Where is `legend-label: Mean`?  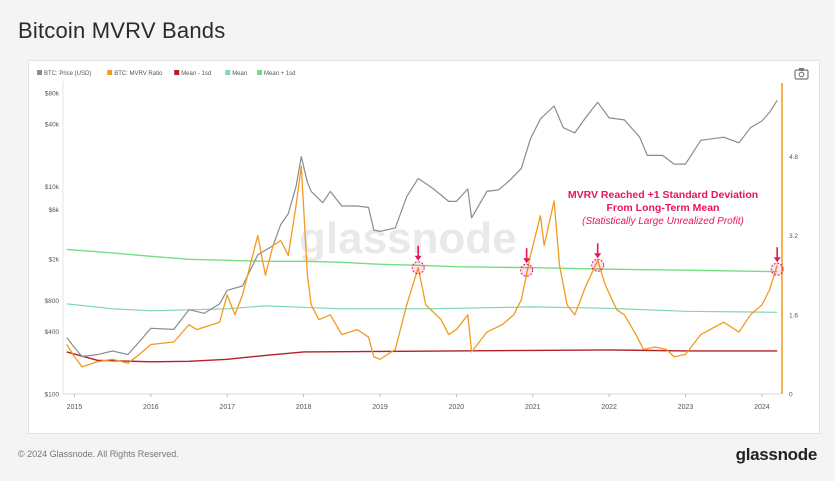 legend-label: Mean is located at coordinates (239, 74).